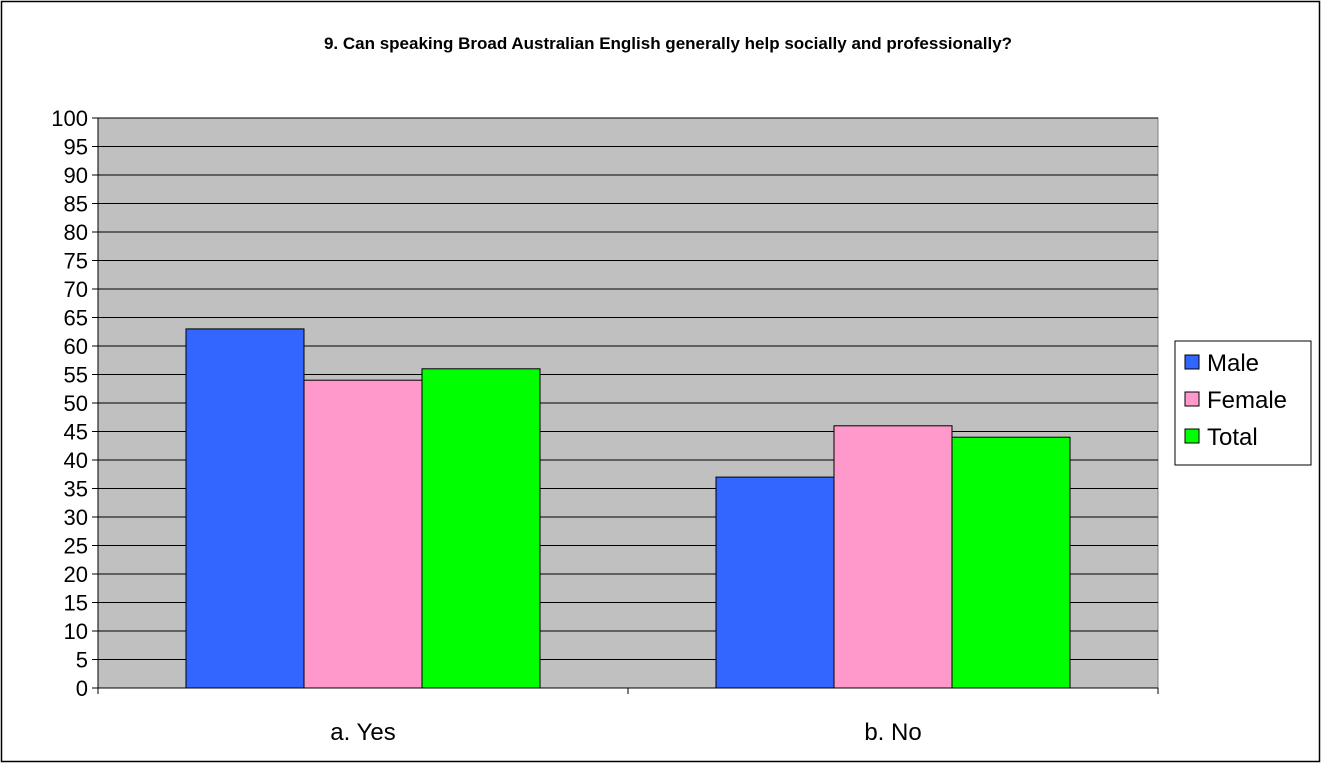 The width and height of the screenshot is (1322, 764). I want to click on y-tick-label: 35, so click(76, 489).